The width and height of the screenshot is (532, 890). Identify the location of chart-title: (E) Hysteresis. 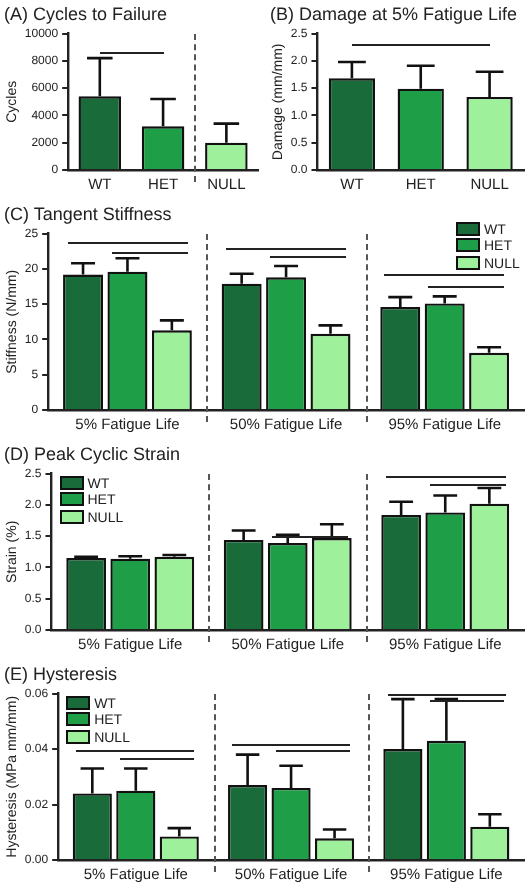
(61, 673).